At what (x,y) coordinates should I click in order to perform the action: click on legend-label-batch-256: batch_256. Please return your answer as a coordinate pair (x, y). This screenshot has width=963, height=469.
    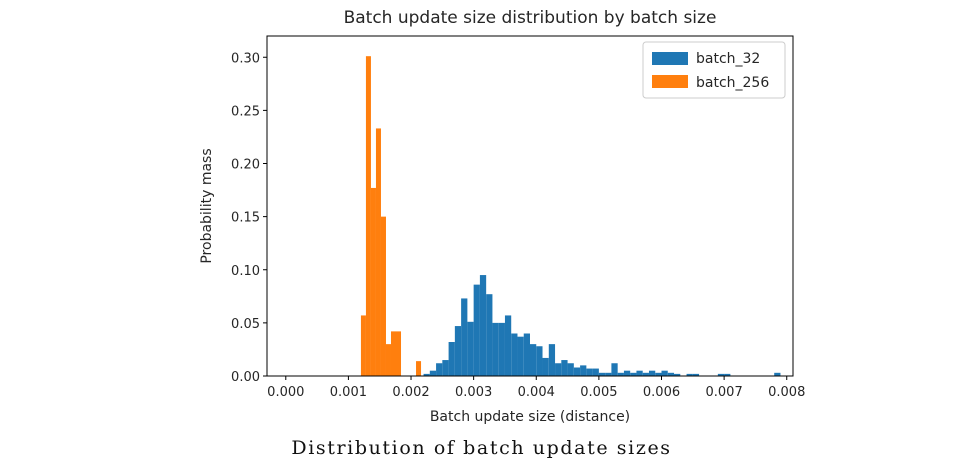
    Looking at the image, I should click on (732, 83).